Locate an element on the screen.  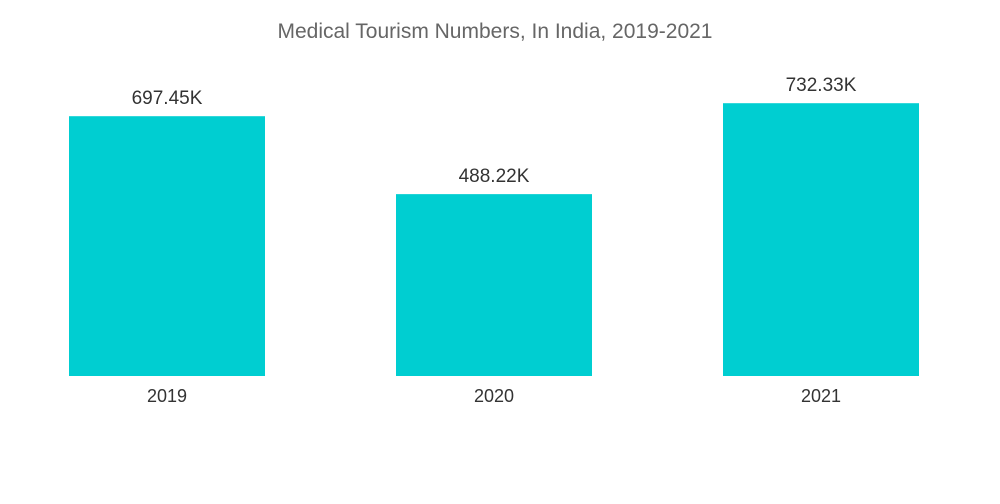
data-label-2020: 488.22K is located at coordinates (494, 176).